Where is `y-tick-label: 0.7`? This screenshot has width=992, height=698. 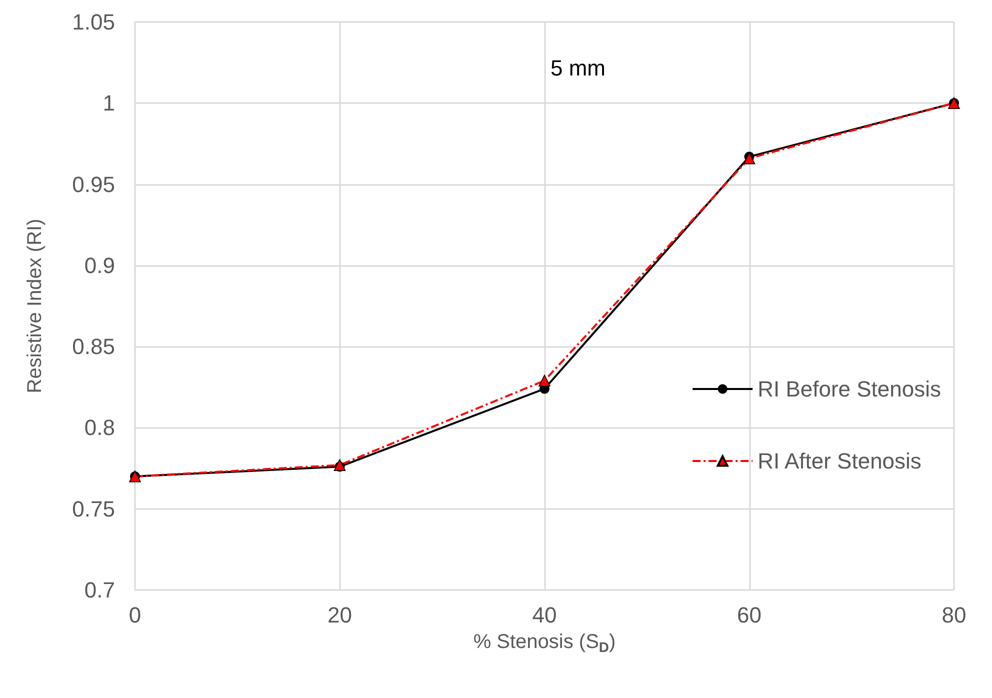
y-tick-label: 0.7 is located at coordinates (99, 590).